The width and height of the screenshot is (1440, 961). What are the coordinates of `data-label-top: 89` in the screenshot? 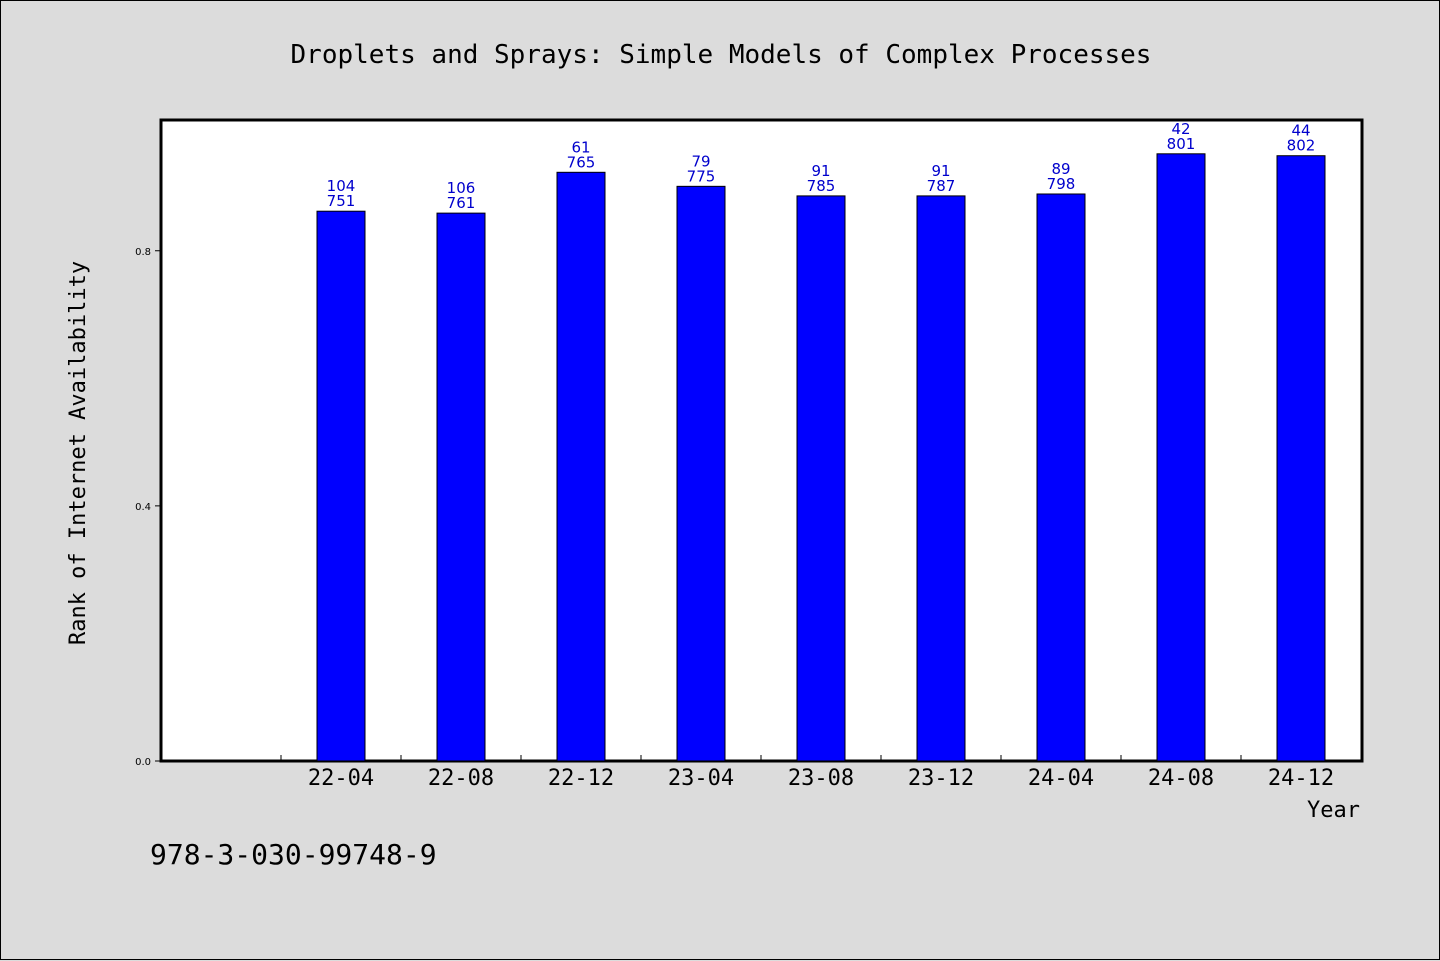 It's located at (1060, 169).